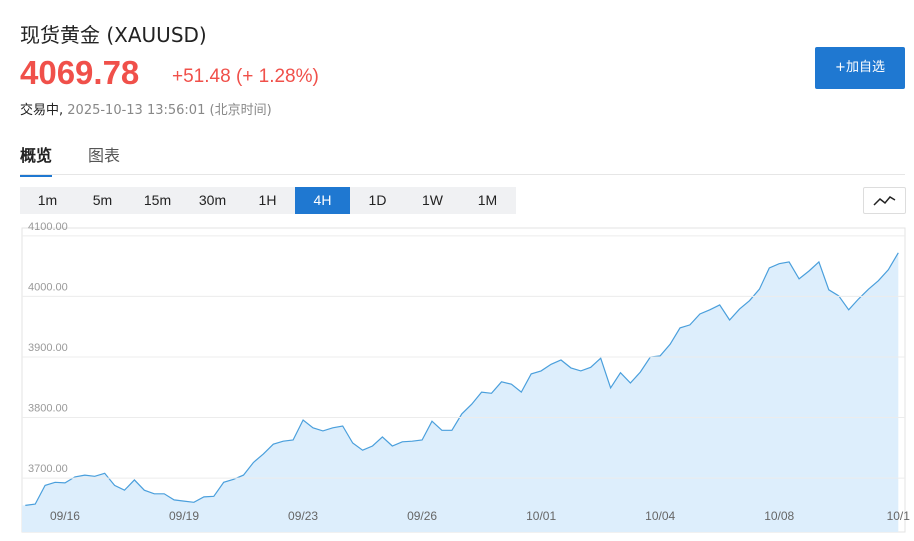 The width and height of the screenshot is (914, 541). I want to click on timezone: (北京时间), so click(240, 110).